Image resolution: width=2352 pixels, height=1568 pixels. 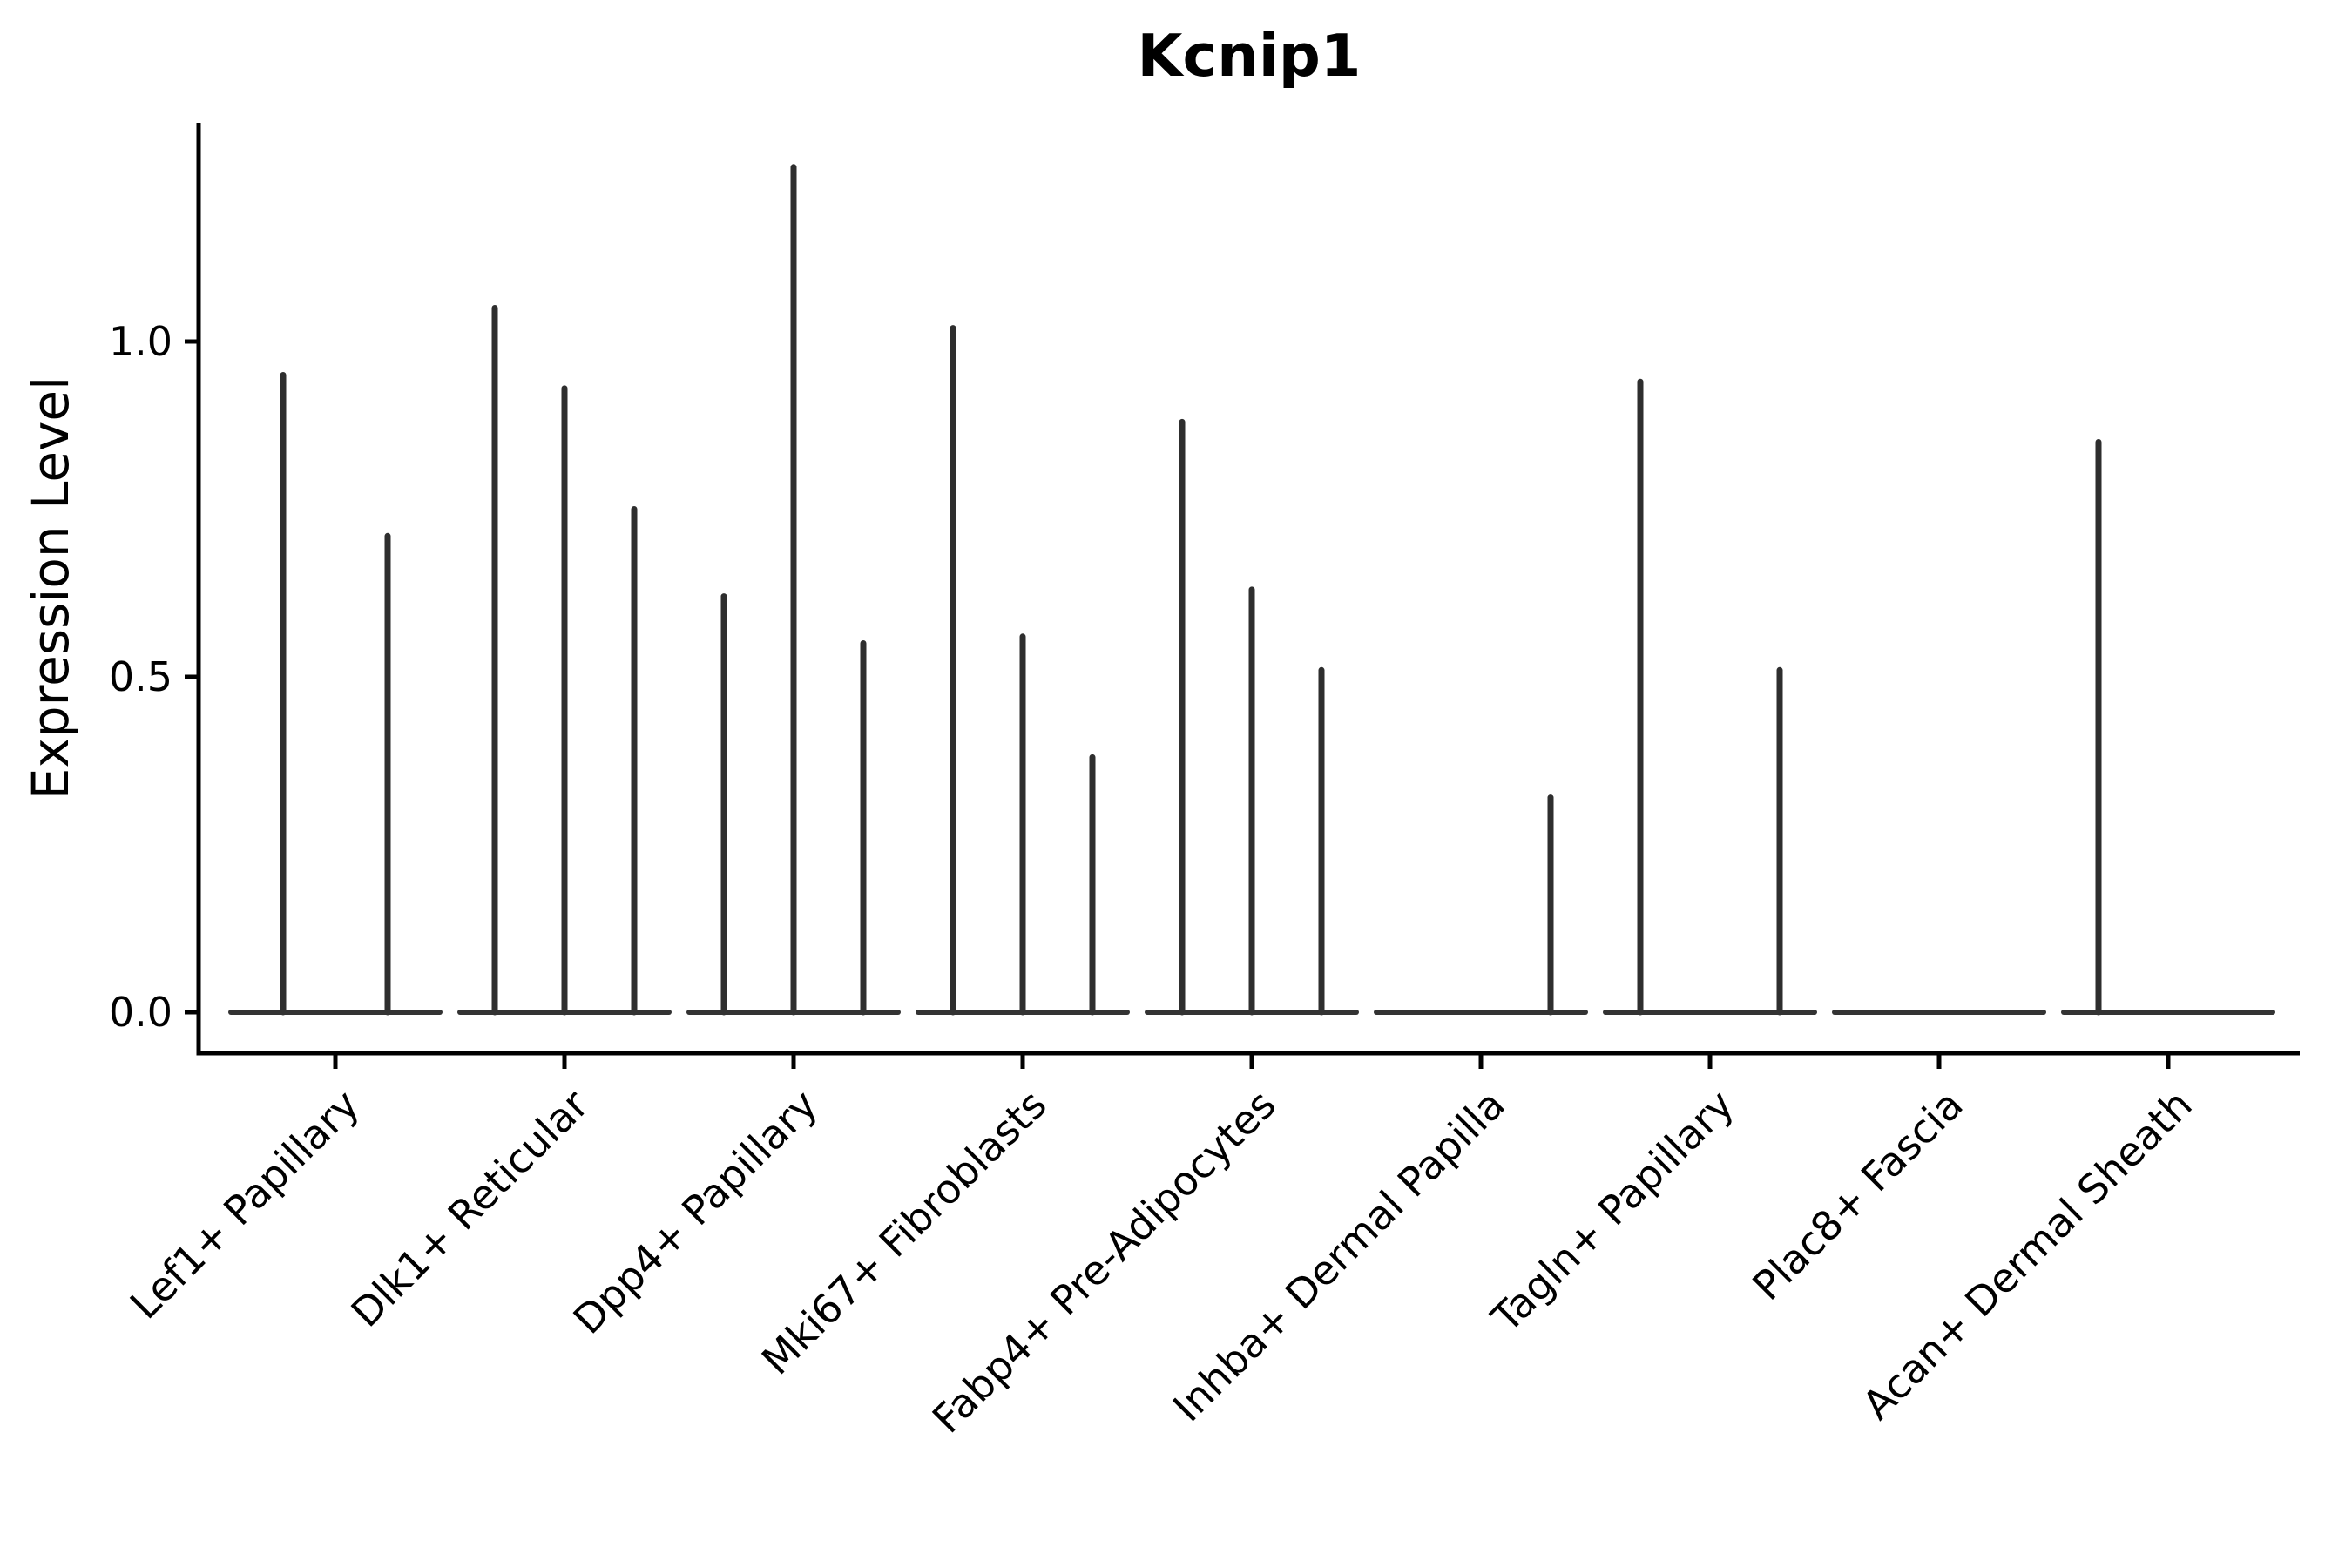 What do you see at coordinates (140, 1013) in the screenshot?
I see `y-tick-label: 0.0` at bounding box center [140, 1013].